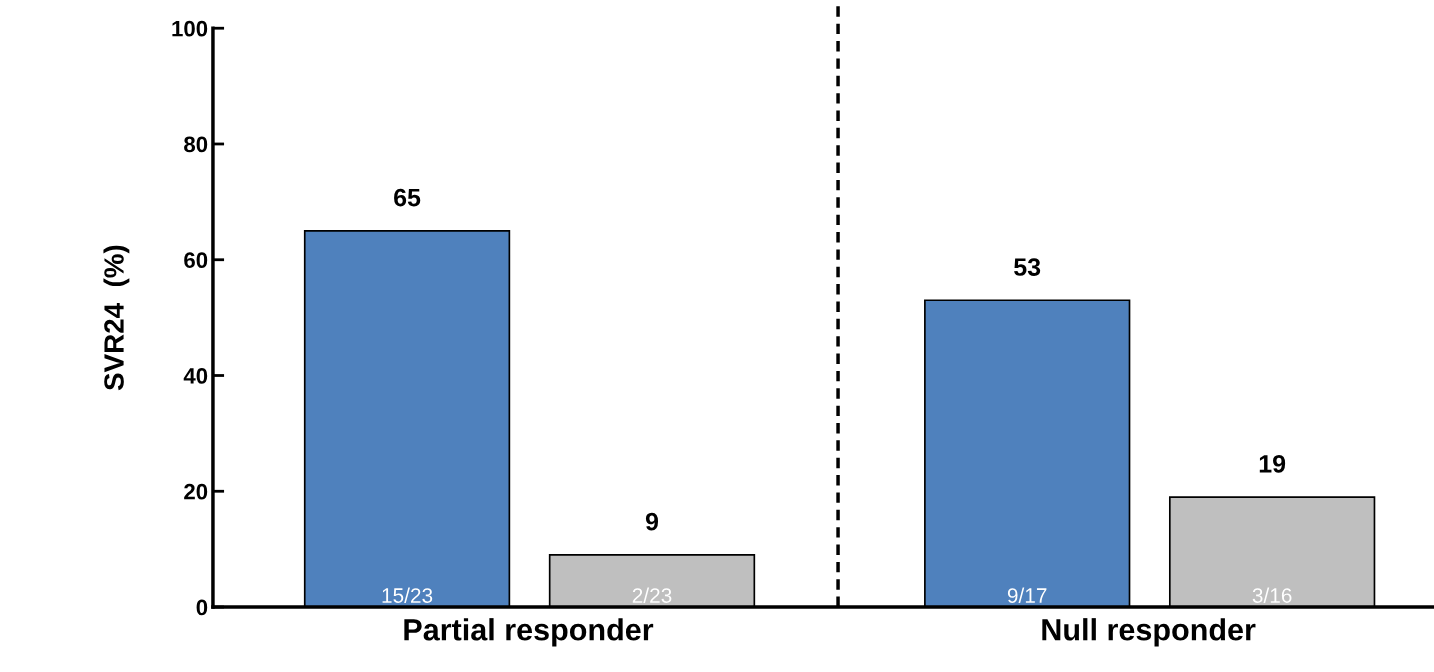  Describe the element at coordinates (1272, 595) in the screenshot. I see `annotation: 3/16` at that location.